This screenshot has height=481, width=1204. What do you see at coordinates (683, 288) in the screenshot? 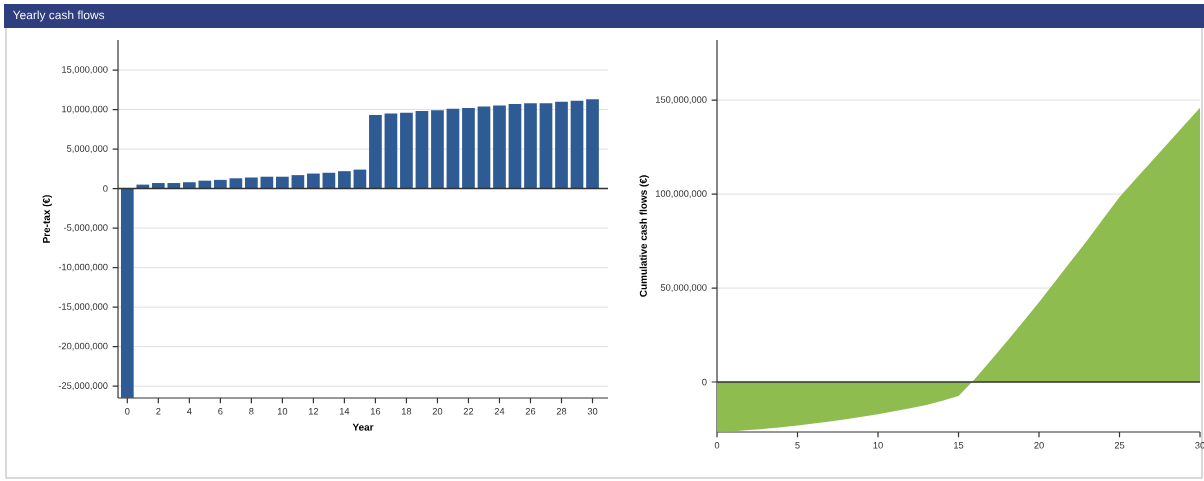
I see `y-tick-label: 50,000,000` at bounding box center [683, 288].